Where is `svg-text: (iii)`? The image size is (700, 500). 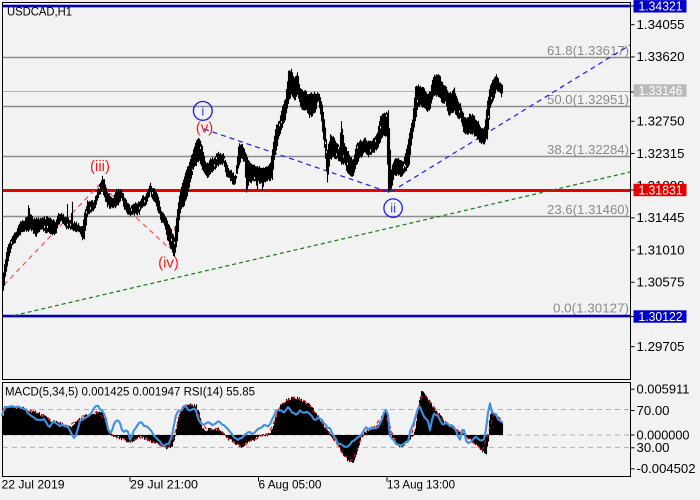
svg-text: (iii) is located at coordinates (100, 166).